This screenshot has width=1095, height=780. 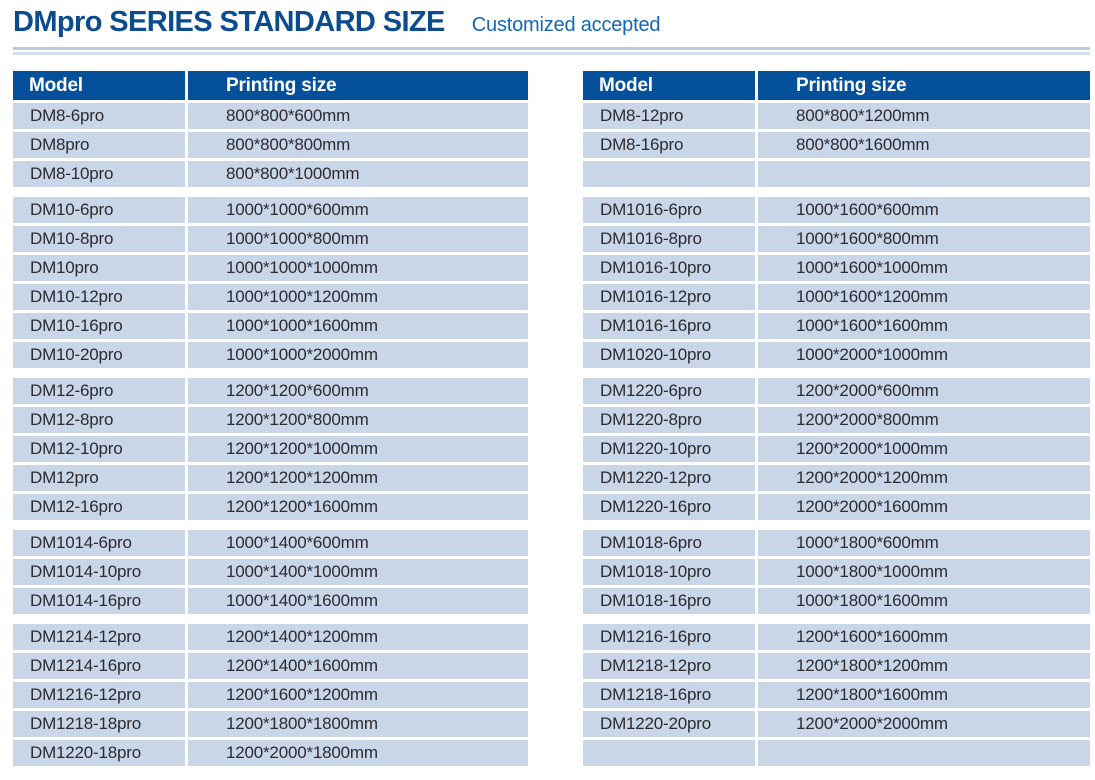 What do you see at coordinates (669, 666) in the screenshot?
I see `model-cell: DM1218-12pro` at bounding box center [669, 666].